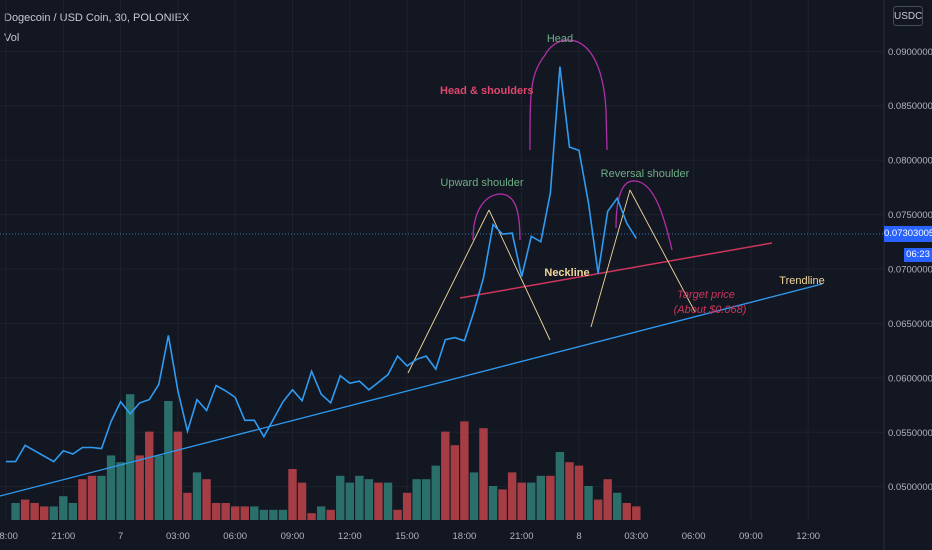 Image resolution: width=932 pixels, height=550 pixels. What do you see at coordinates (808, 536) in the screenshot?
I see `x-tick-label: 12:00` at bounding box center [808, 536].